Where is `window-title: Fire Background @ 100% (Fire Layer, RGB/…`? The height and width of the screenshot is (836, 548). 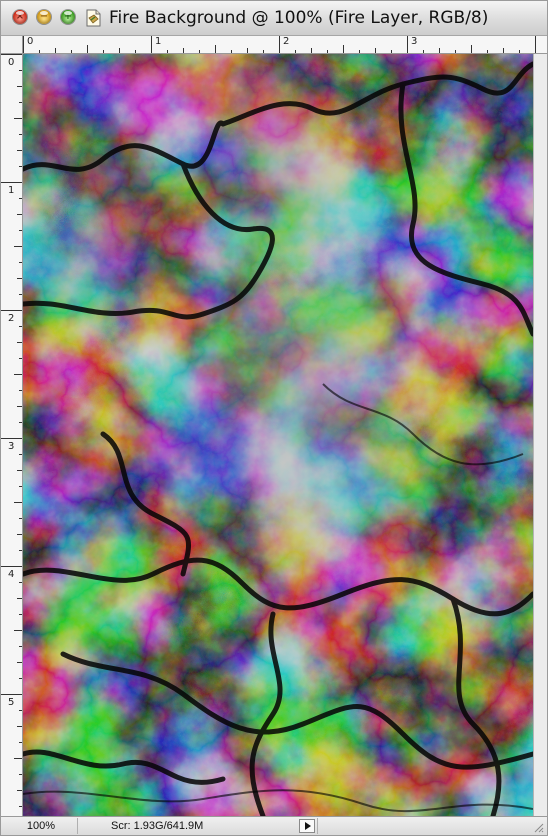 window-title: Fire Background @ 100% (Fire Layer, RGB/… is located at coordinates (299, 18).